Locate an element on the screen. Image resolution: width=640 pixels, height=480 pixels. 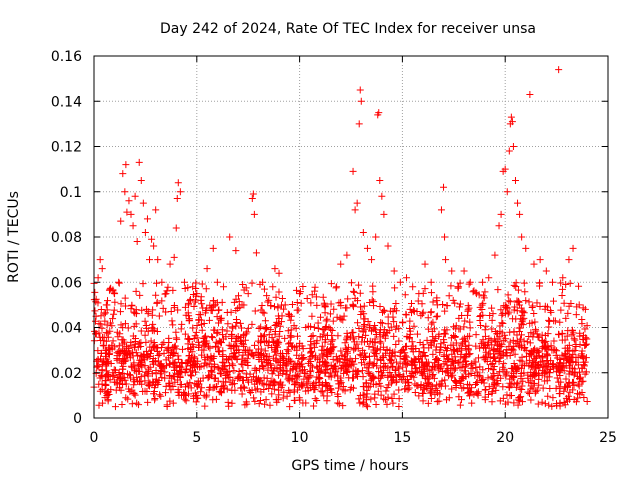
x-axis-label: GPS time / hours is located at coordinates (349, 466).